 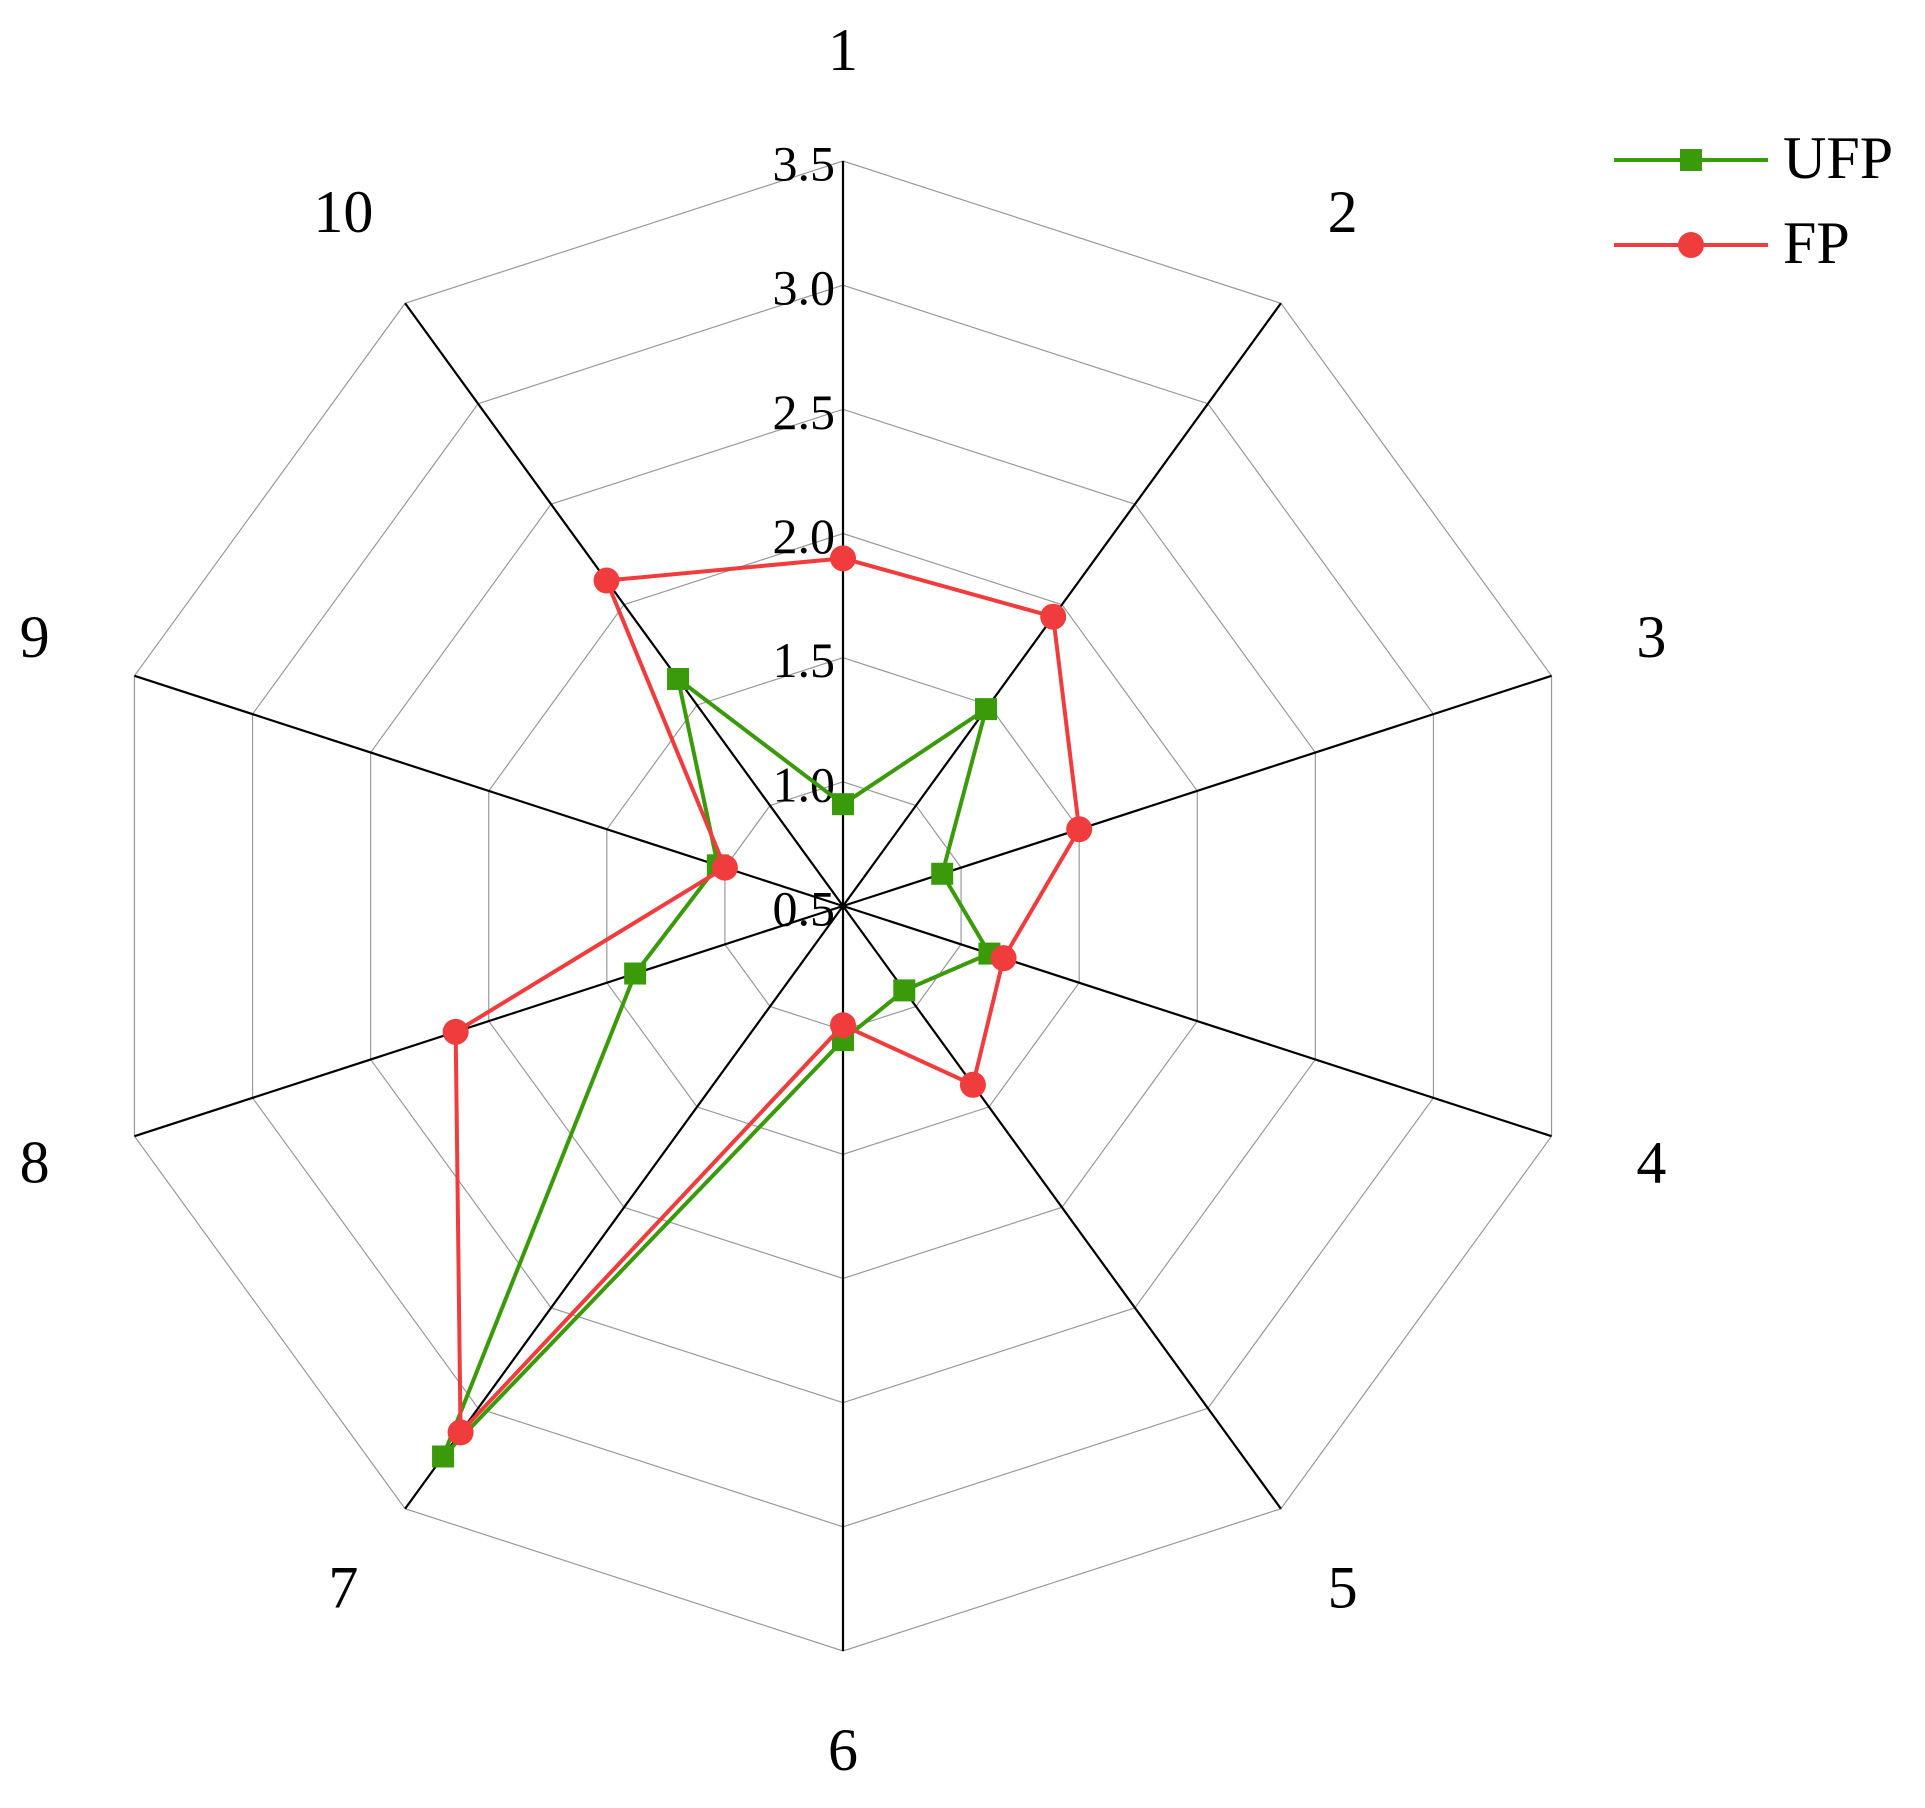 I want to click on r-tick-label: 3.5, so click(x=804, y=163).